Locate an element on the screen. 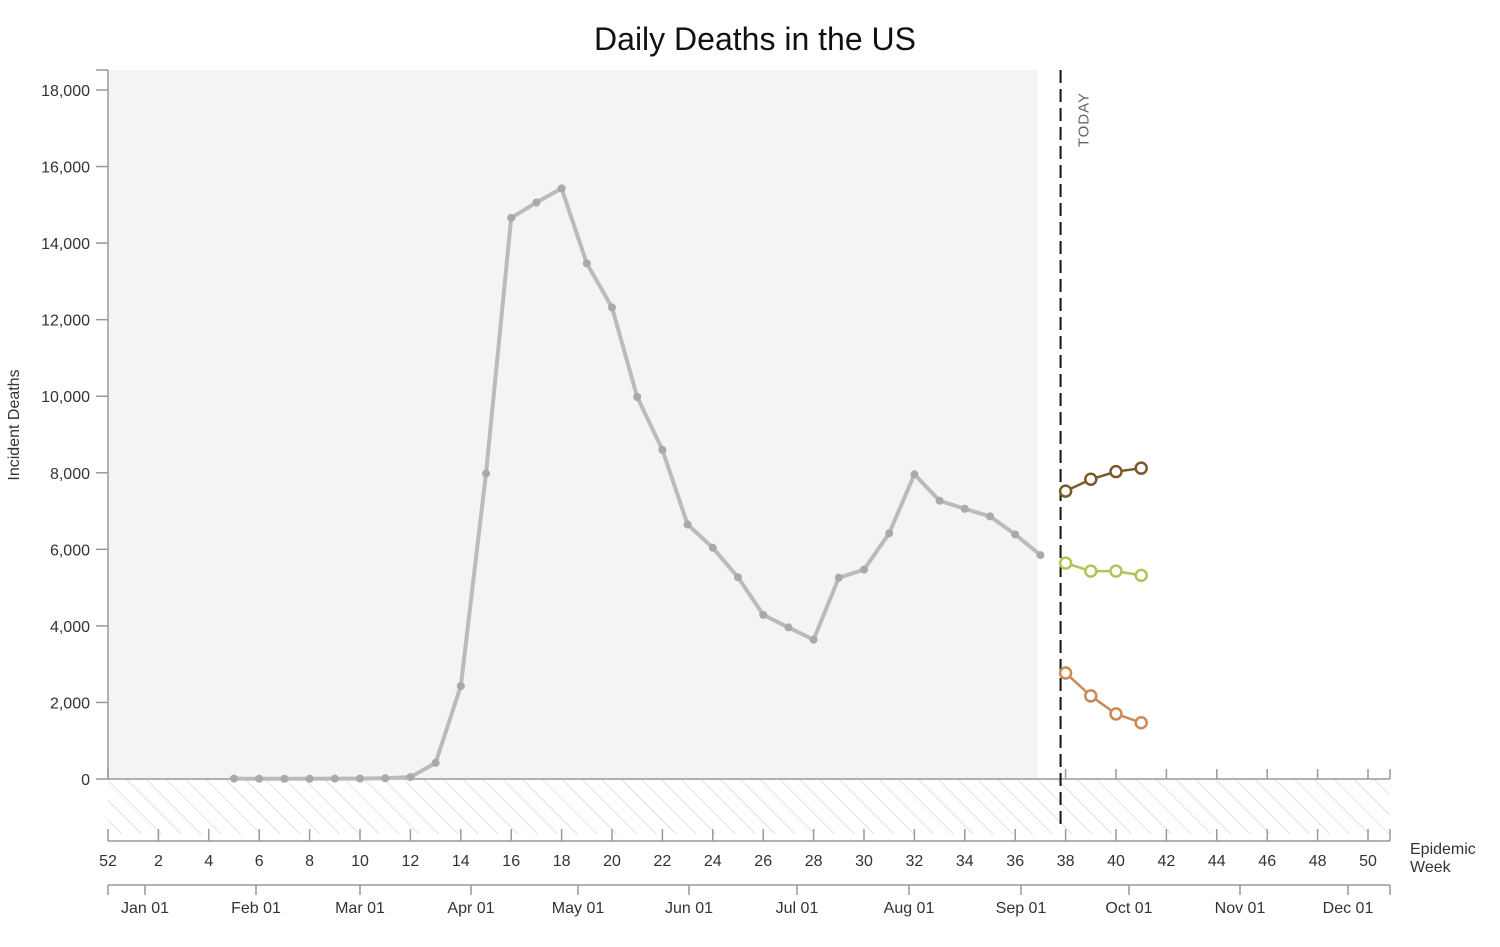 This screenshot has height=947, width=1500. week-tick-label: 50 is located at coordinates (1368, 861).